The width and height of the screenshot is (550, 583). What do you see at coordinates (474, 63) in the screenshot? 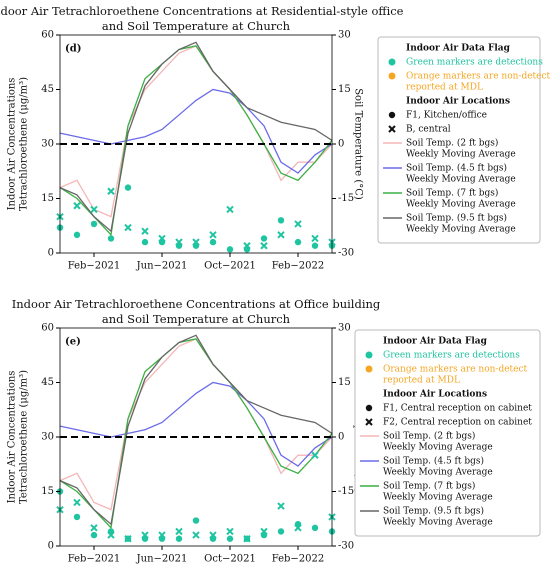
I see `legend-label: Green markers are detections` at bounding box center [474, 63].